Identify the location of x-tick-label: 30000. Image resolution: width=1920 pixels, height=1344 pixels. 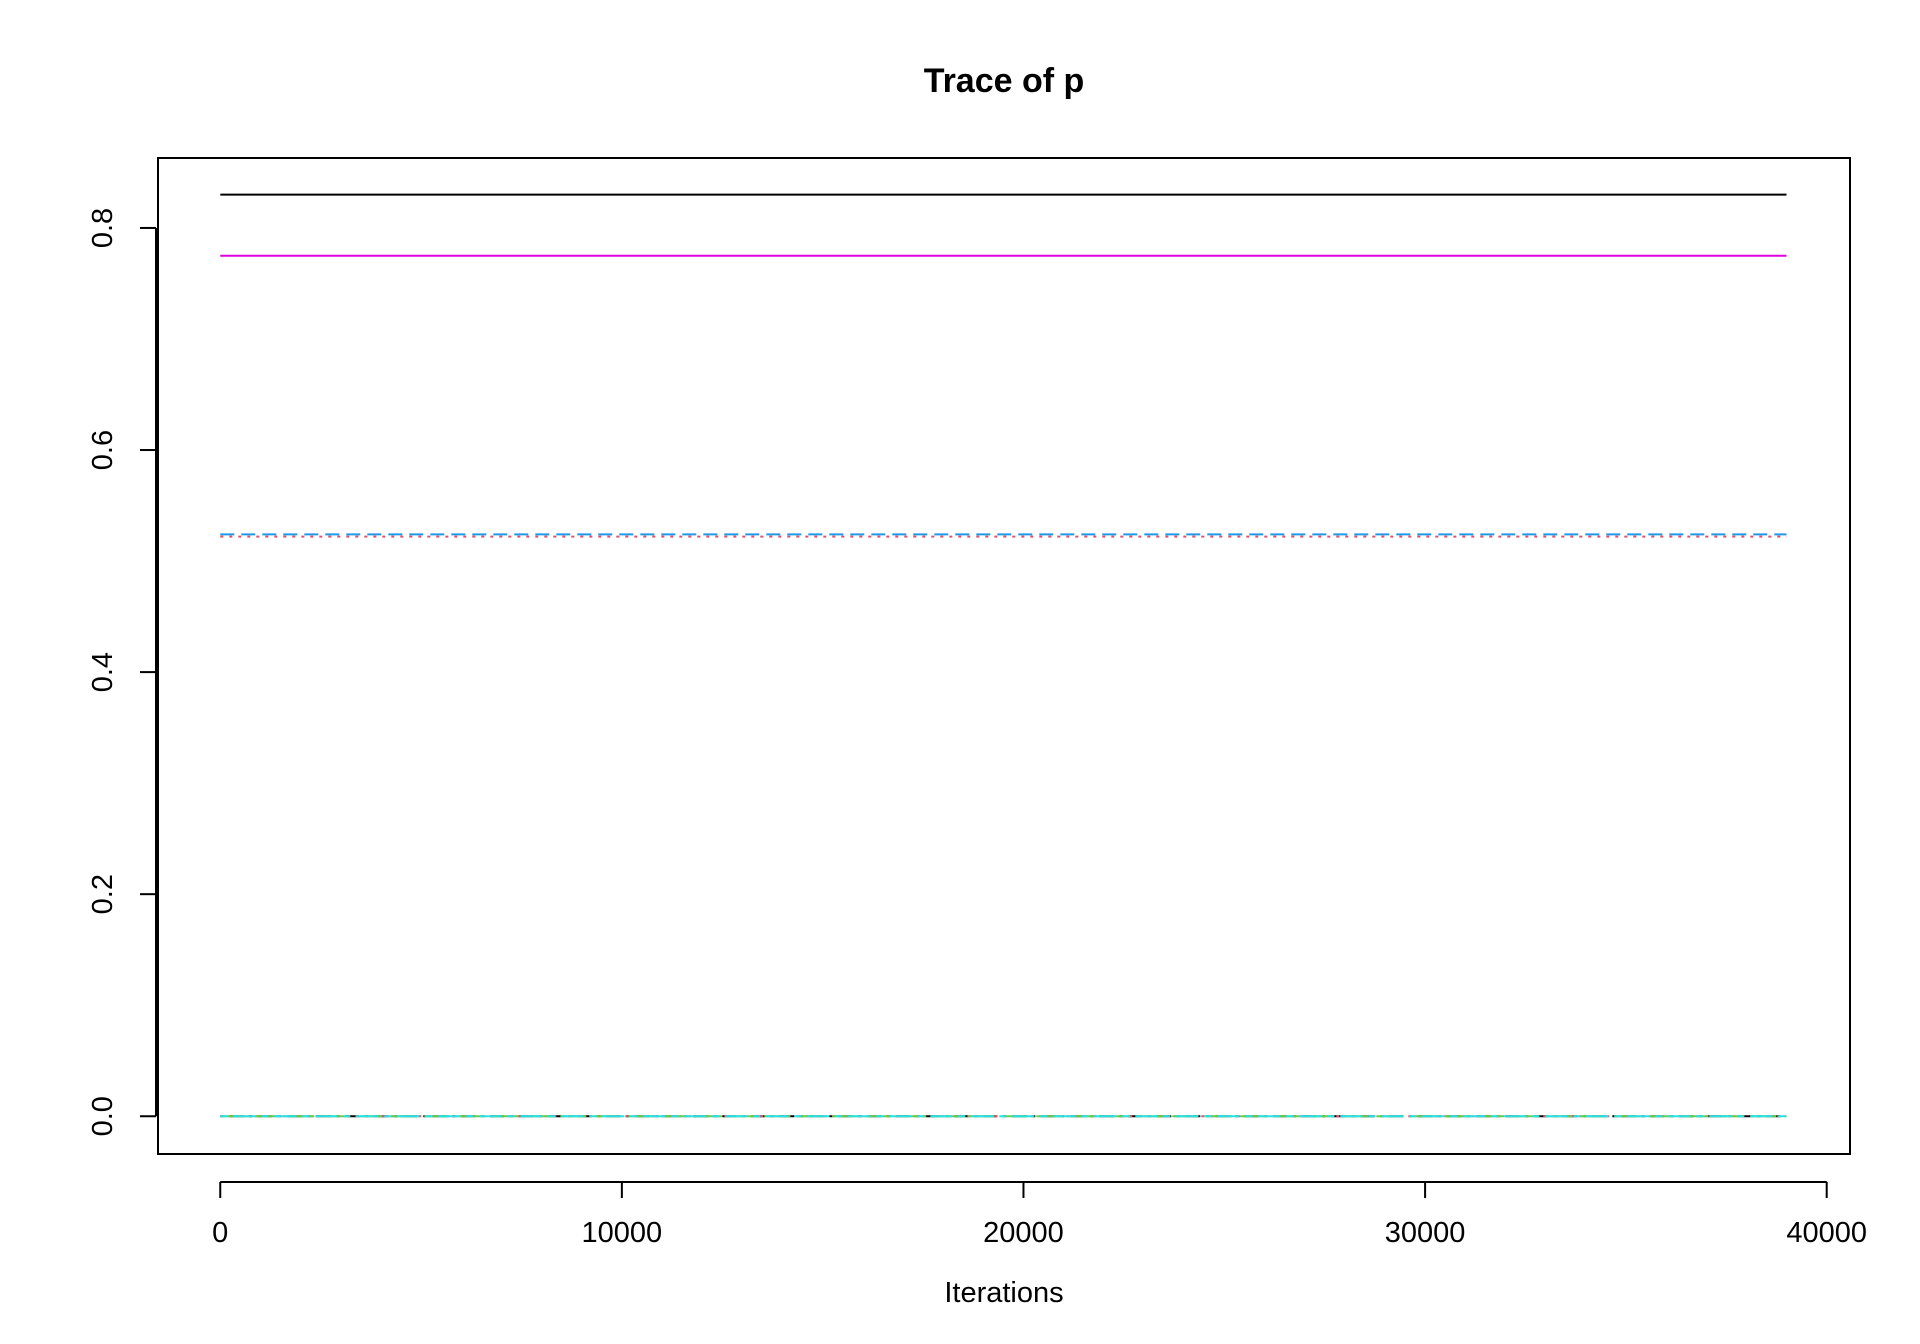
(1425, 1233).